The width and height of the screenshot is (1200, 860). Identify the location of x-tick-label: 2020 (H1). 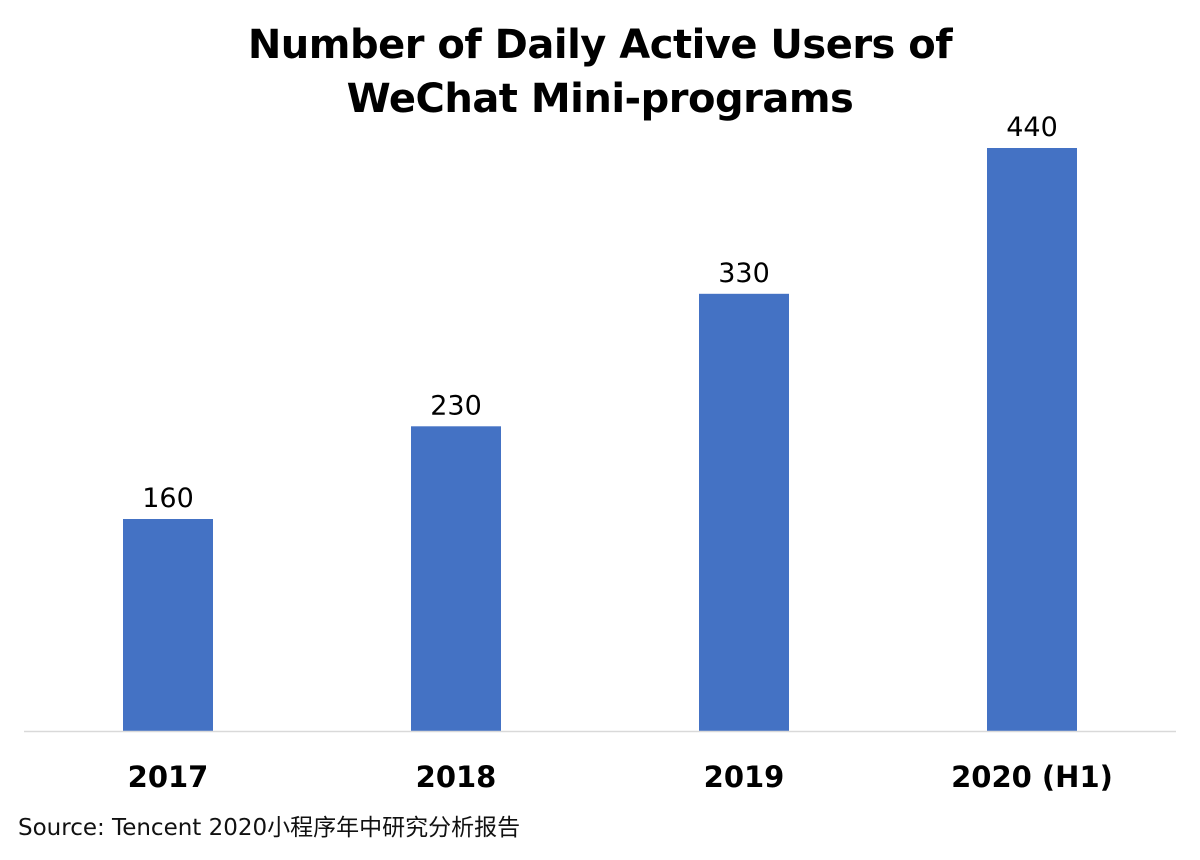
(1032, 777).